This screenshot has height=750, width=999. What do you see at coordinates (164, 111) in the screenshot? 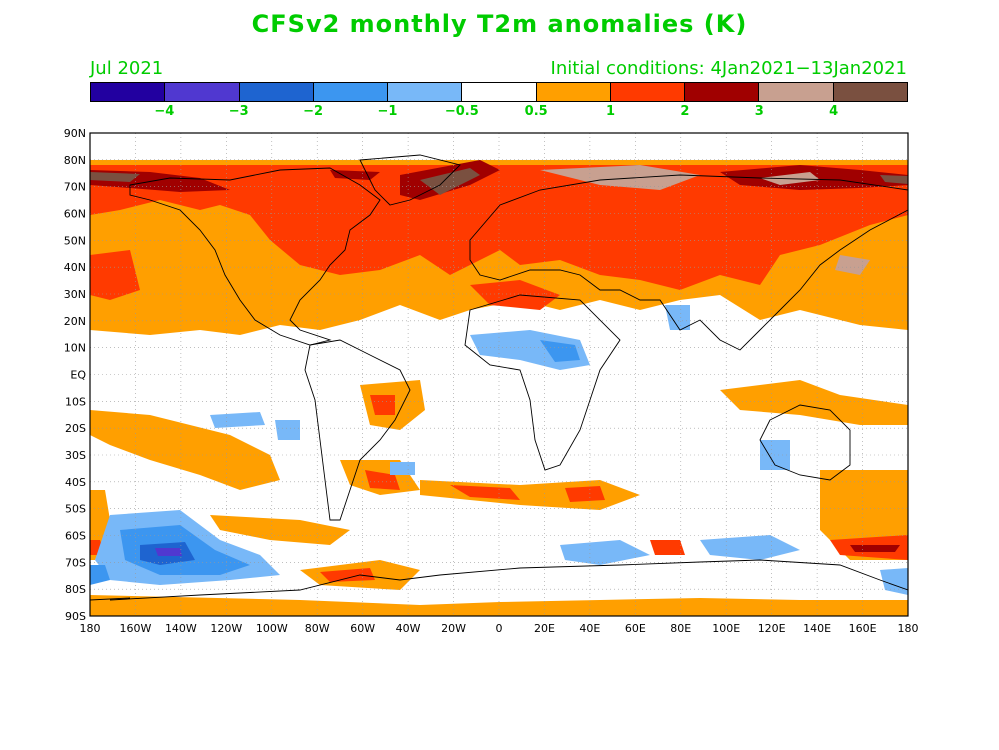
I see `color-bar-tick-label: −4` at bounding box center [164, 111].